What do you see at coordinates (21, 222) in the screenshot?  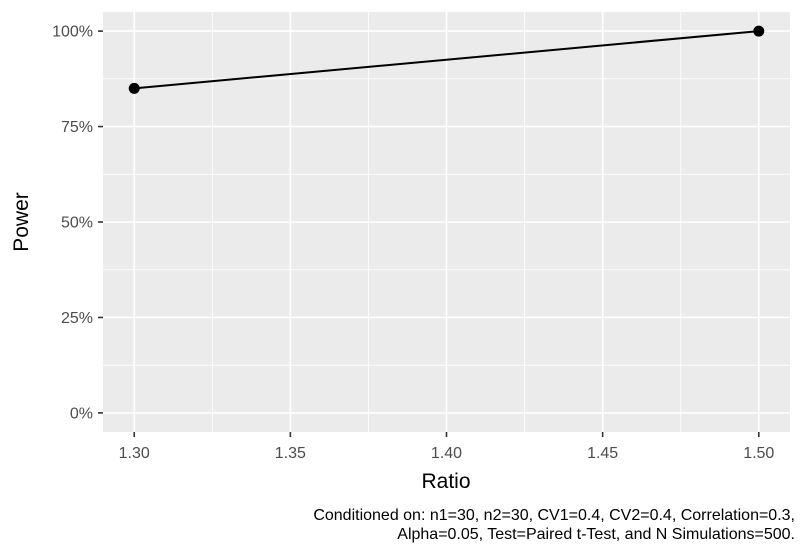 I see `y-axis-title: Power` at bounding box center [21, 222].